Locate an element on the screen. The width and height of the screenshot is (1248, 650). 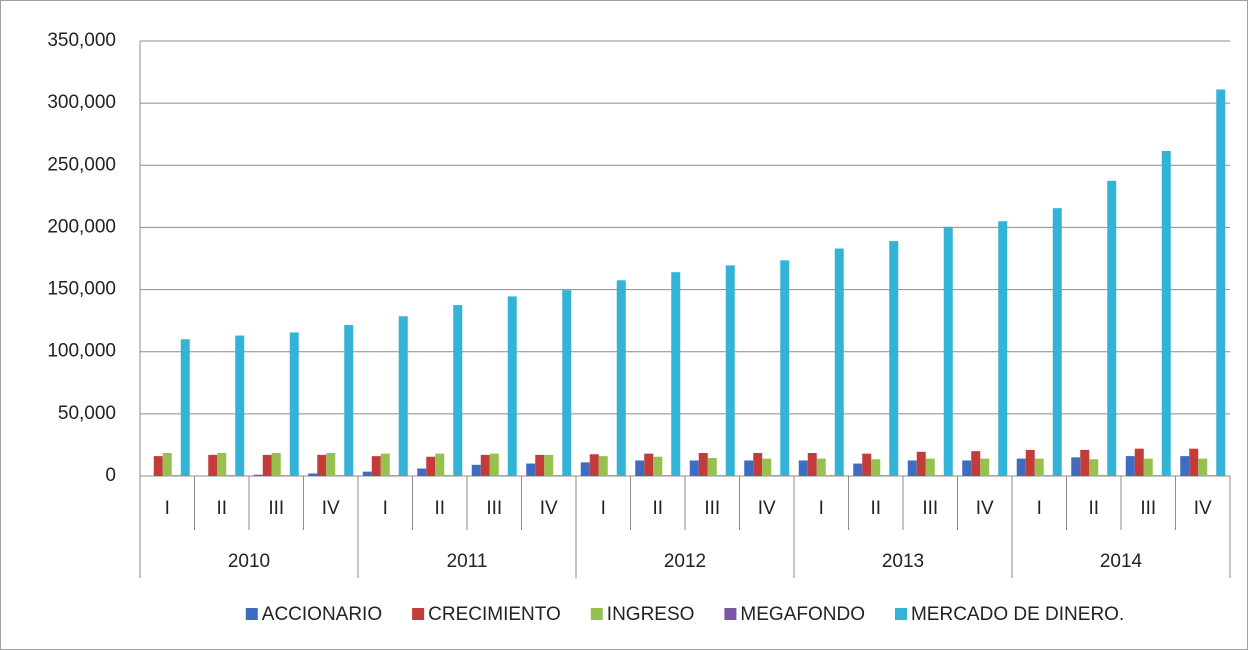
year-label: 2011 is located at coordinates (467, 561).